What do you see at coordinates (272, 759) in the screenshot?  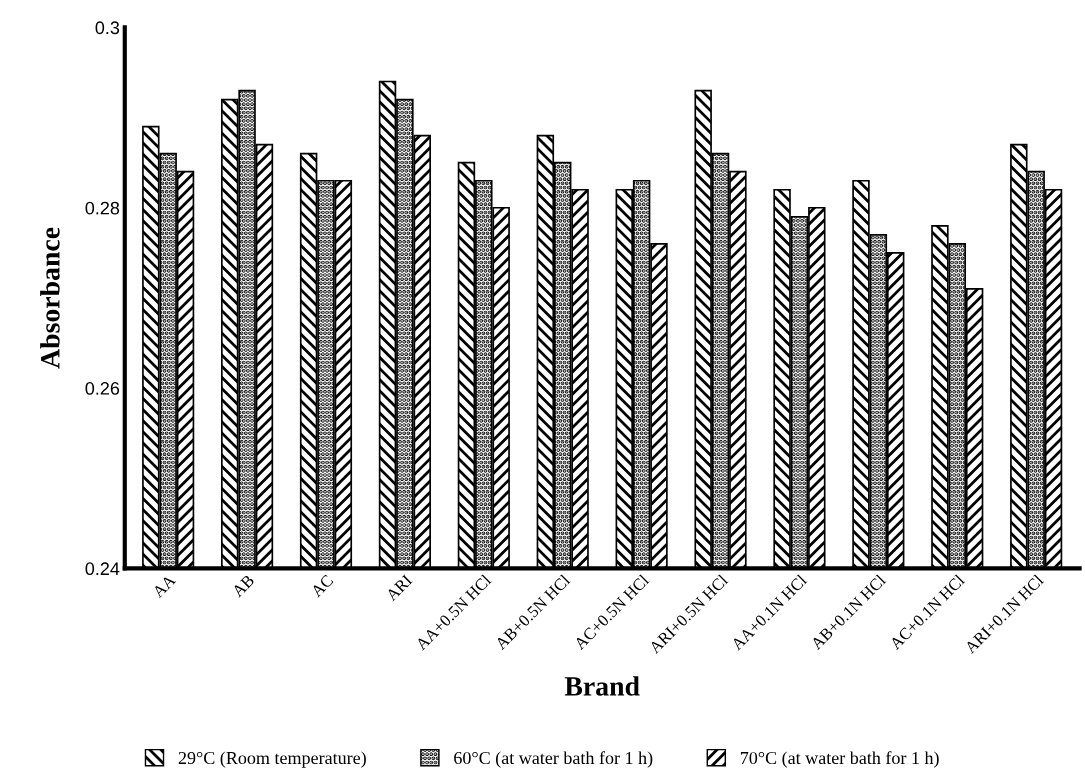 I see `legend-label: 29°C (Room temperature)` at bounding box center [272, 759].